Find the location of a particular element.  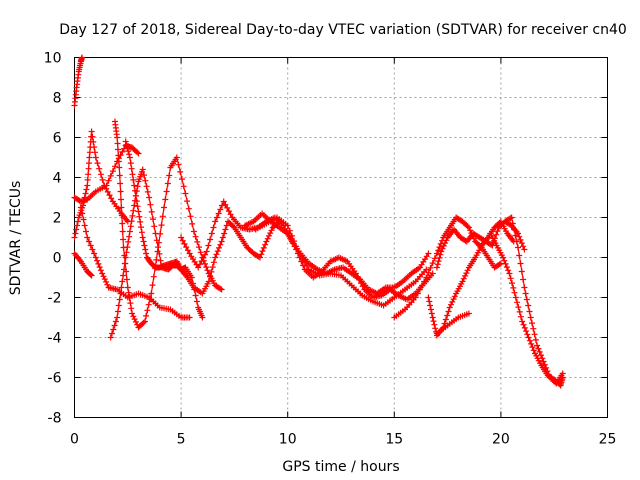

y-tick-label: -4 is located at coordinates (55, 339).